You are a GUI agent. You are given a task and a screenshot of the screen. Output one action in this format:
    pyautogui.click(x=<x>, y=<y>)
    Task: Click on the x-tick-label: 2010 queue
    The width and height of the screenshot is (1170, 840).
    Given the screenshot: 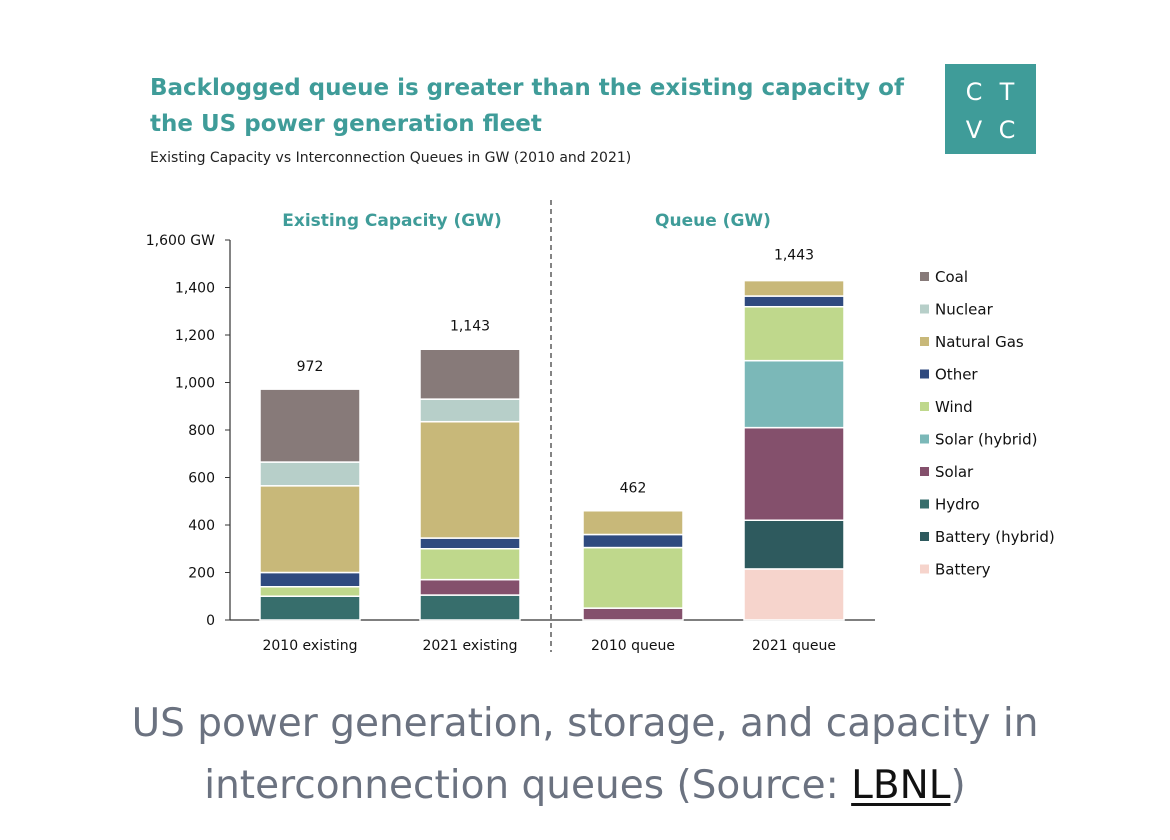 What is the action you would take?
    pyautogui.click(x=633, y=646)
    